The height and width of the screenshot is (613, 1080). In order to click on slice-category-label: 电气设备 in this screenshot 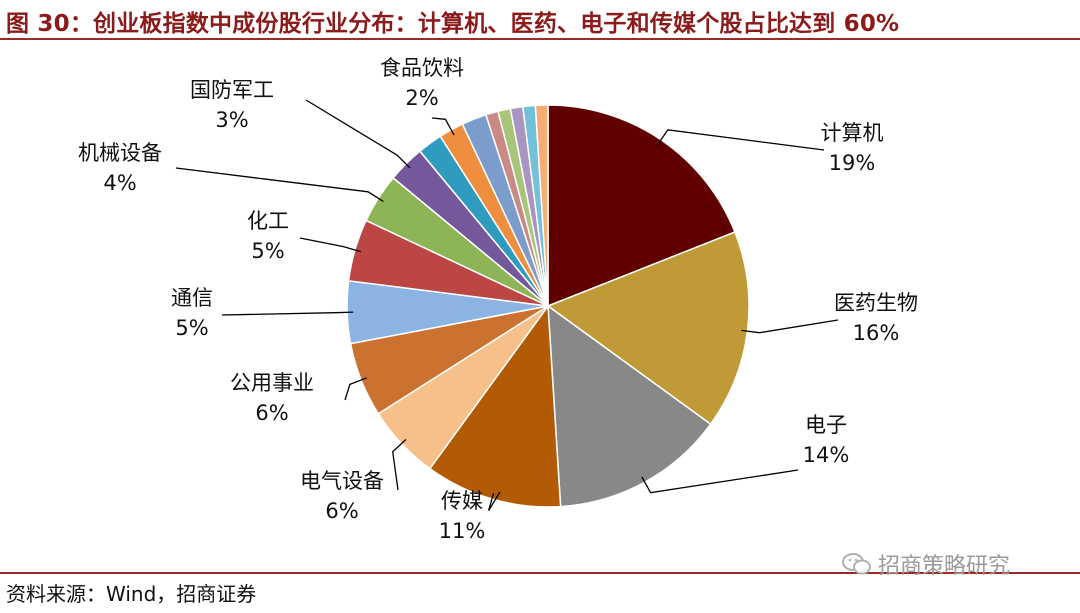, I will do `click(342, 481)`.